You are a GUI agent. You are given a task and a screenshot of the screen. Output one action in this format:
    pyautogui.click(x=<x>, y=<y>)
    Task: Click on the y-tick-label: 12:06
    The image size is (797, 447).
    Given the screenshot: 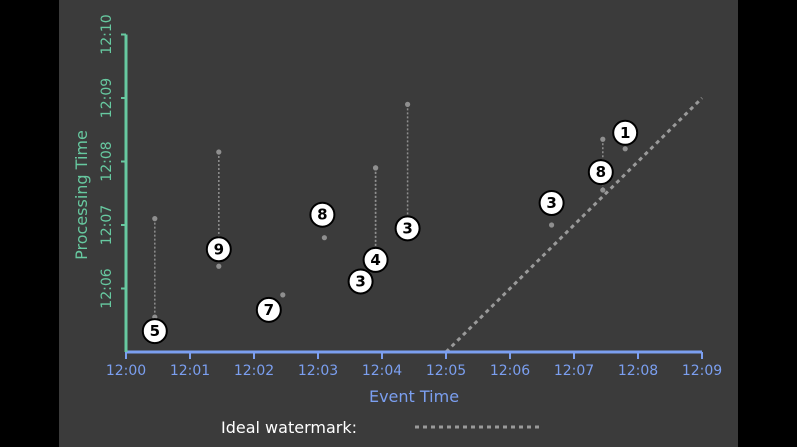 What is the action you would take?
    pyautogui.click(x=107, y=288)
    